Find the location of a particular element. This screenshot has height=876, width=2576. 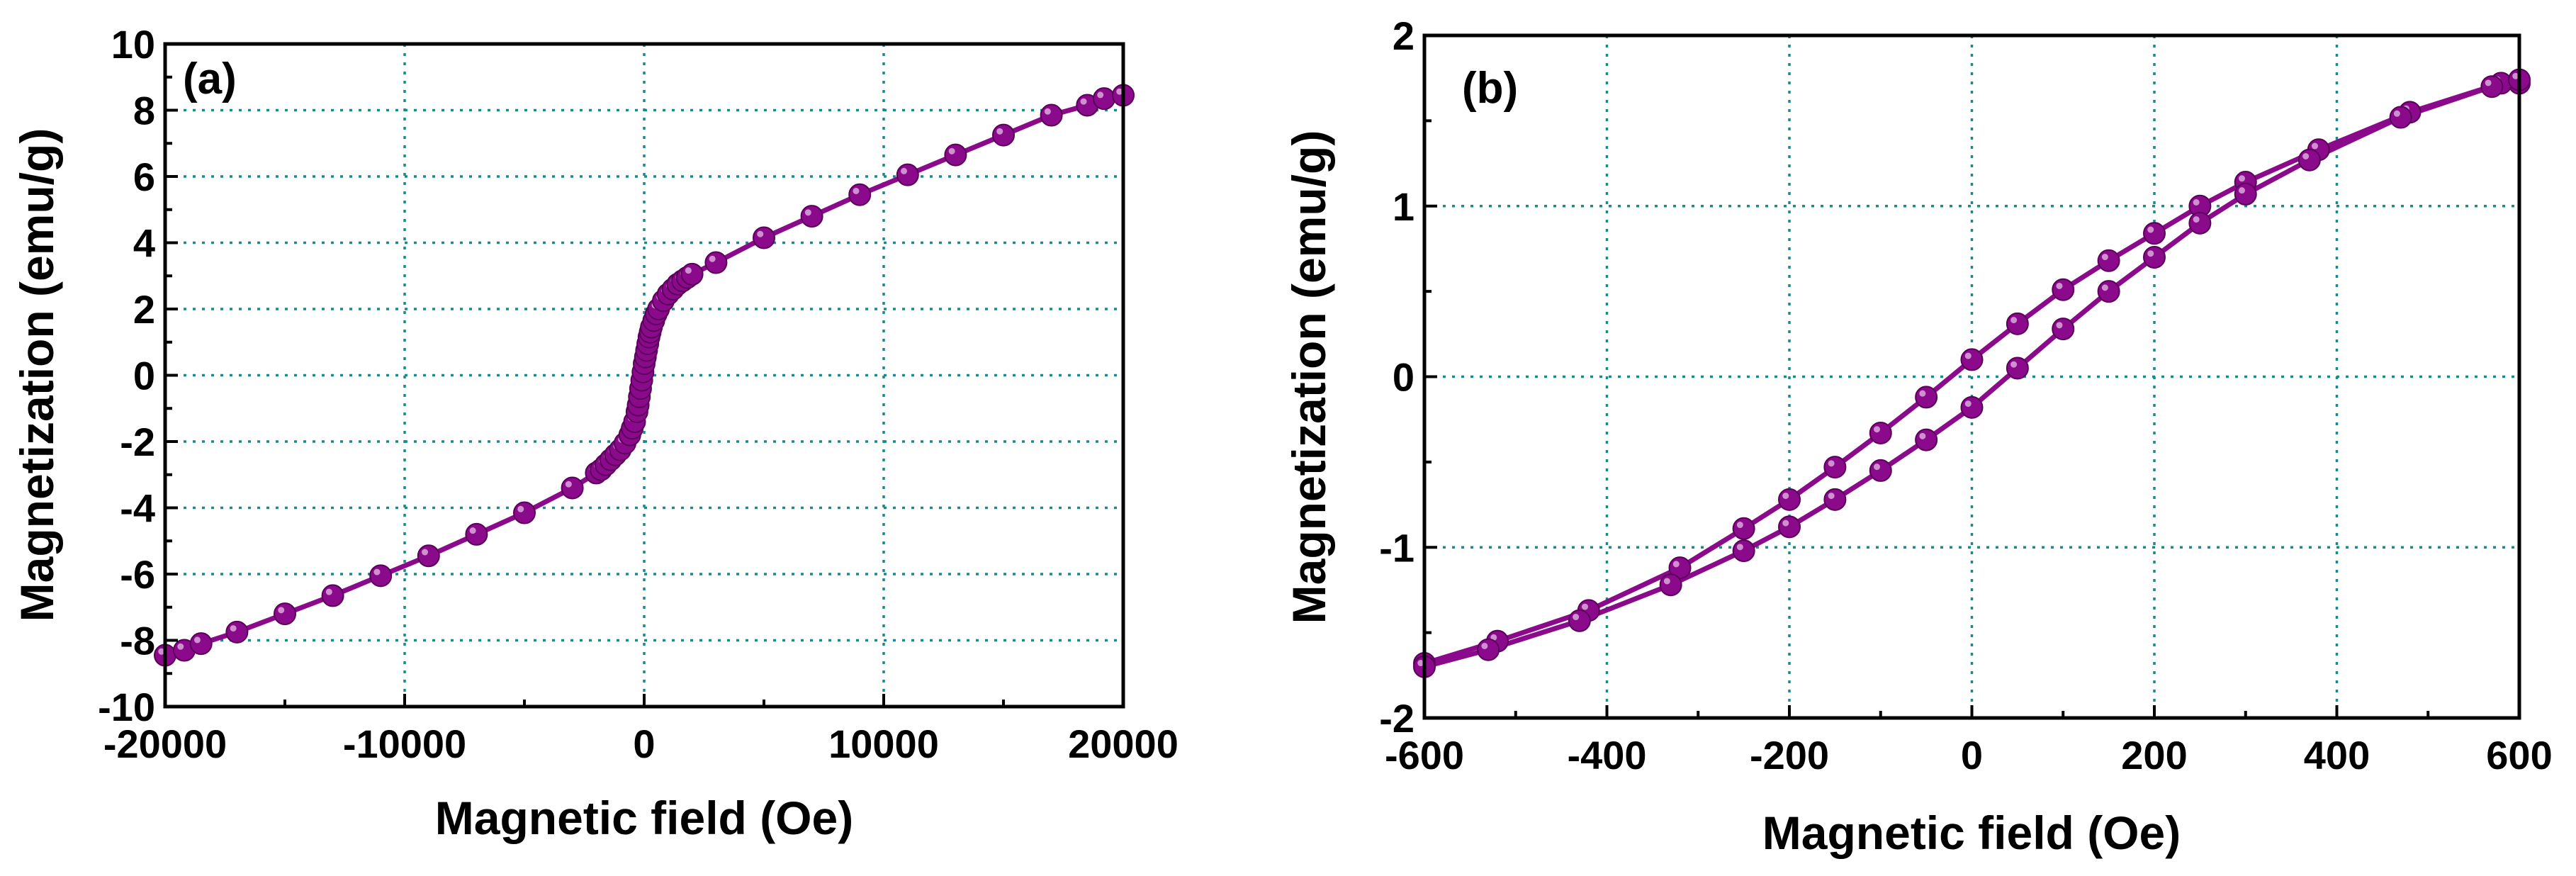

panel-a-x-tick-label: 20000 is located at coordinates (1123, 743).